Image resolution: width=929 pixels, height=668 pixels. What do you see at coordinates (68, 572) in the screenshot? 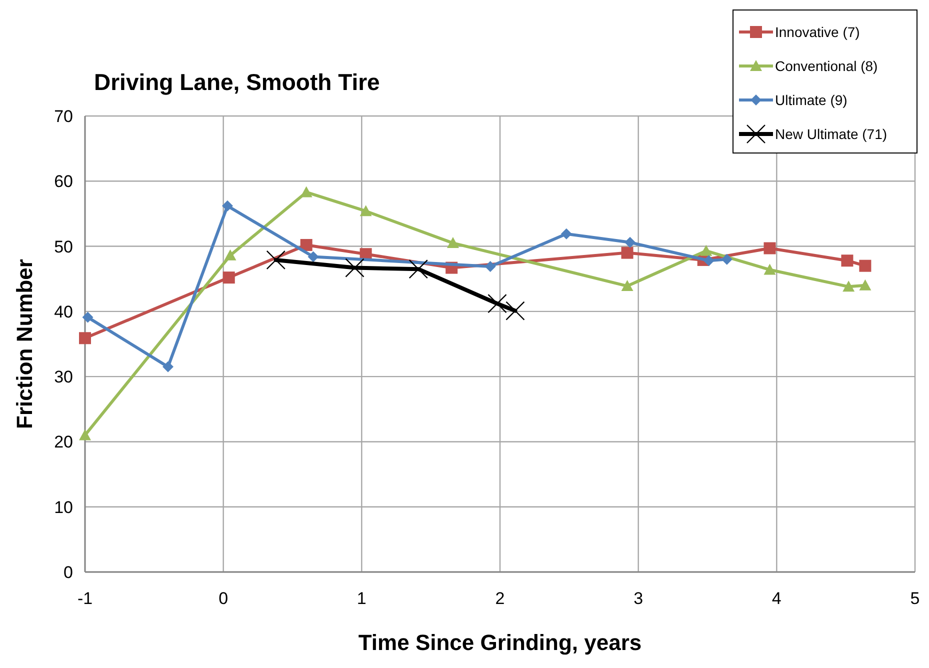
I see `y-tick-label: 0` at bounding box center [68, 572].